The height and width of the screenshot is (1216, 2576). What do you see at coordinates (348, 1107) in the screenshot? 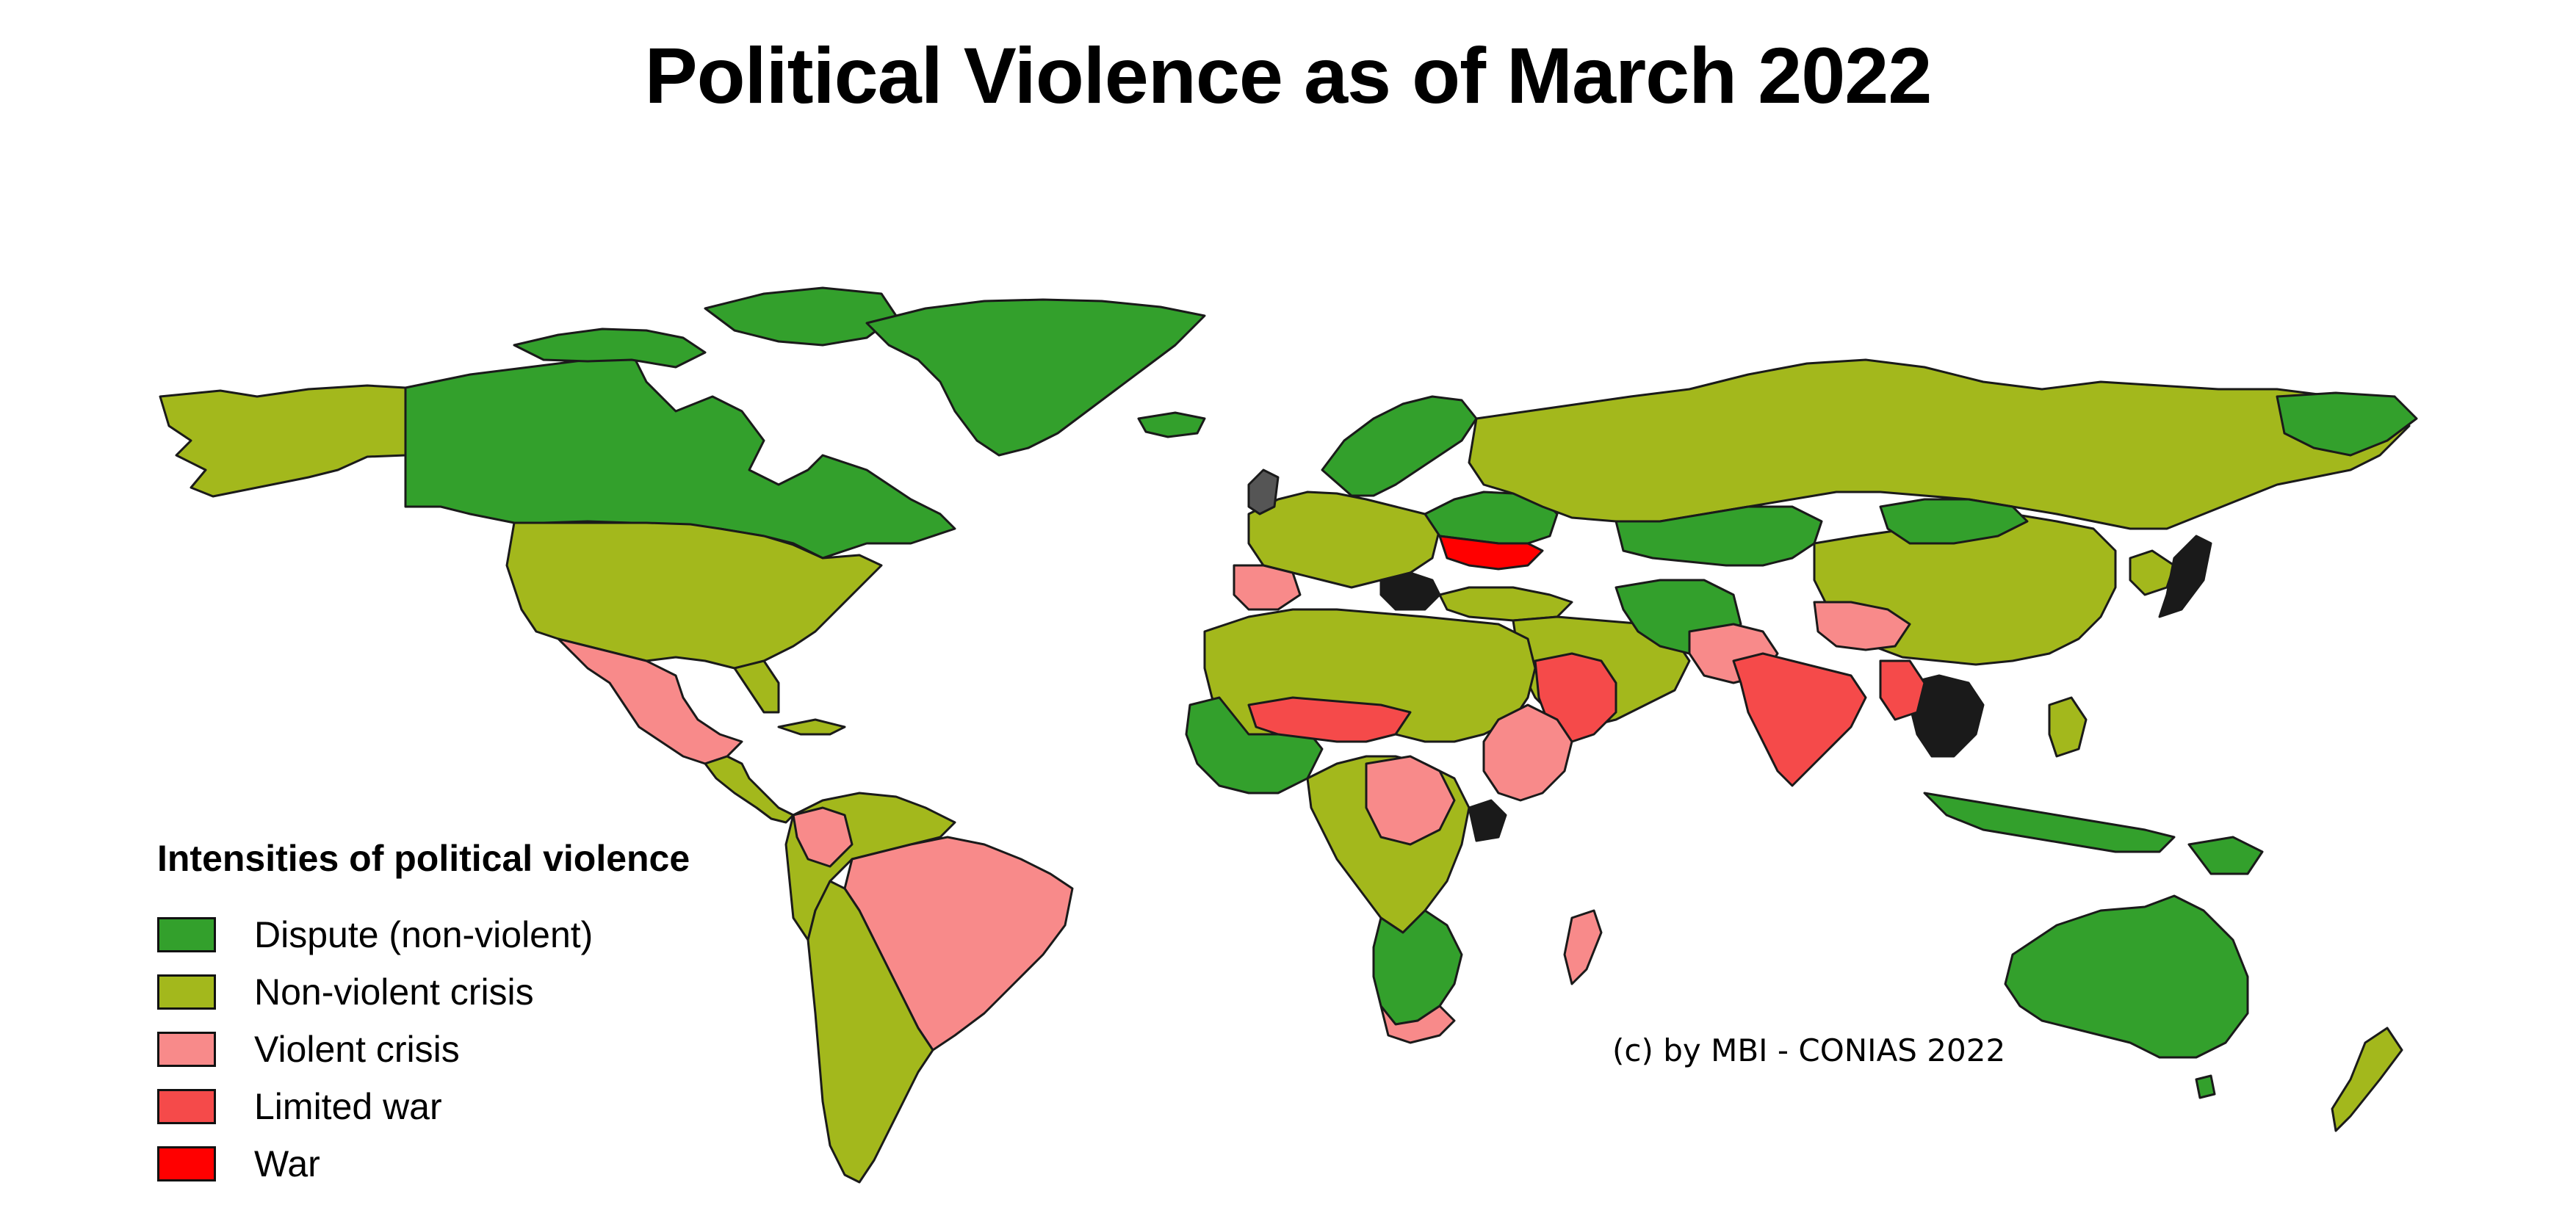
I see `legend-label: Limited war` at bounding box center [348, 1107].